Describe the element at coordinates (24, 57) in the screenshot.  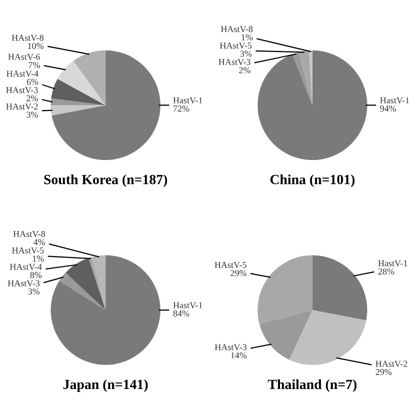
I see `slice-label: HAstV-6` at that location.